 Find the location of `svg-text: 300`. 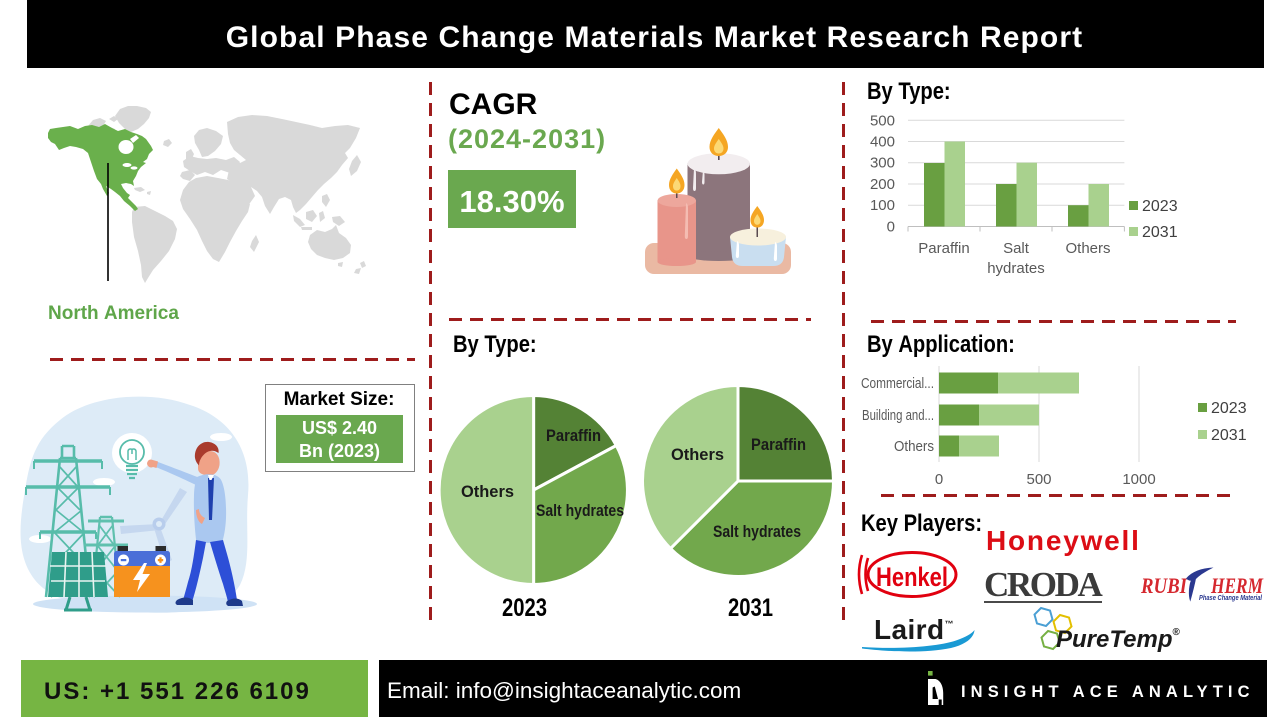

svg-text: 300 is located at coordinates (882, 163).